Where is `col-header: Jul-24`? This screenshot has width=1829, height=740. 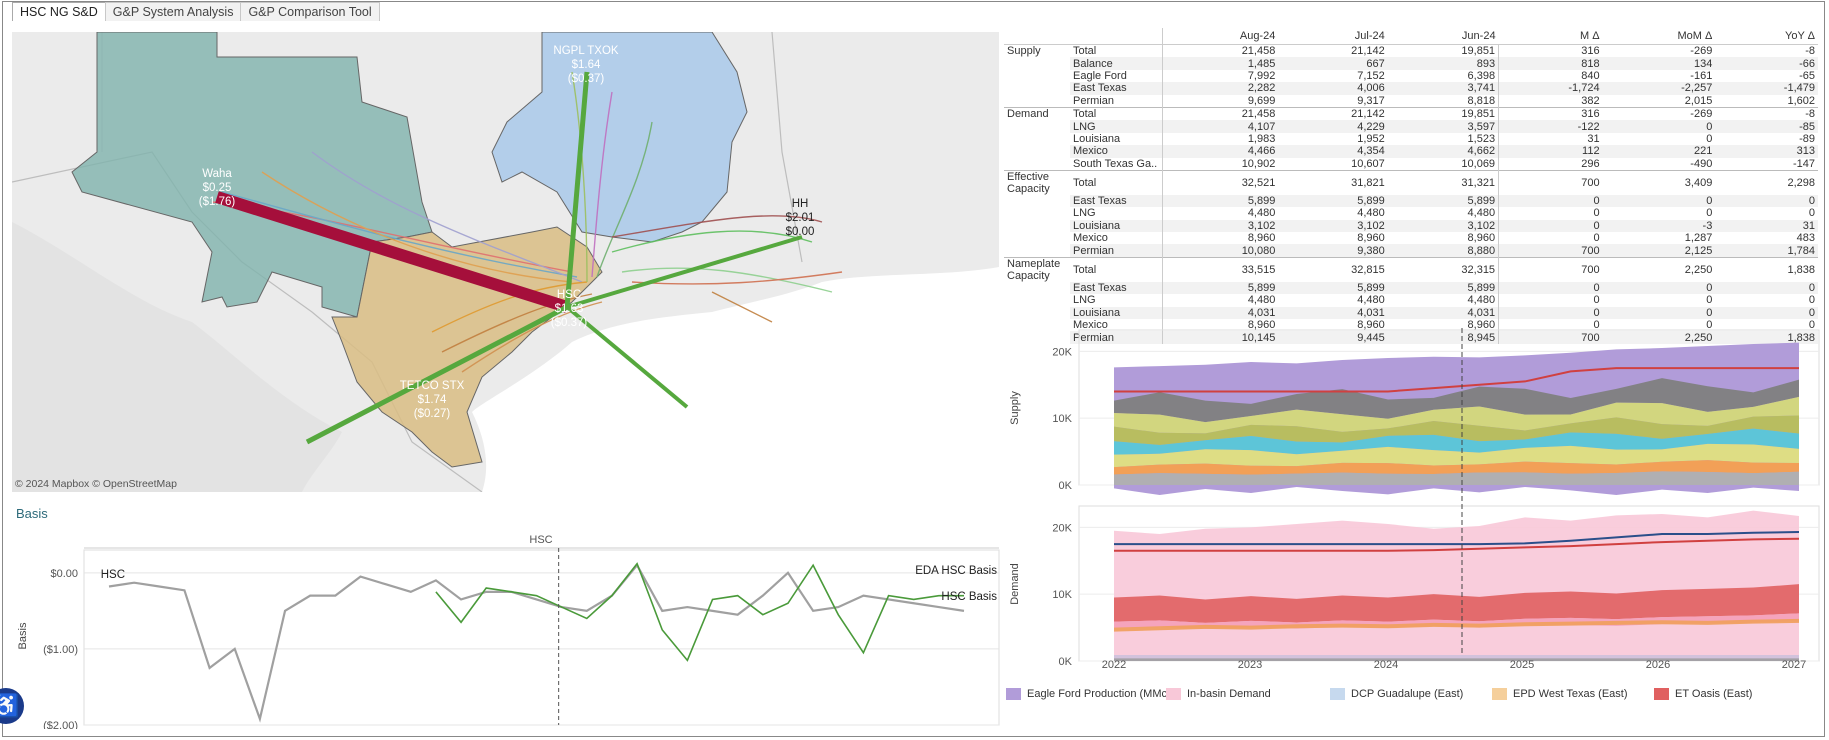 col-header: Jul-24 is located at coordinates (1333, 36).